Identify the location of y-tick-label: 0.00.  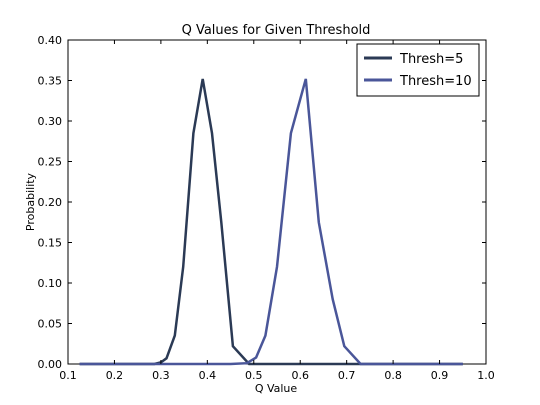
(50, 364).